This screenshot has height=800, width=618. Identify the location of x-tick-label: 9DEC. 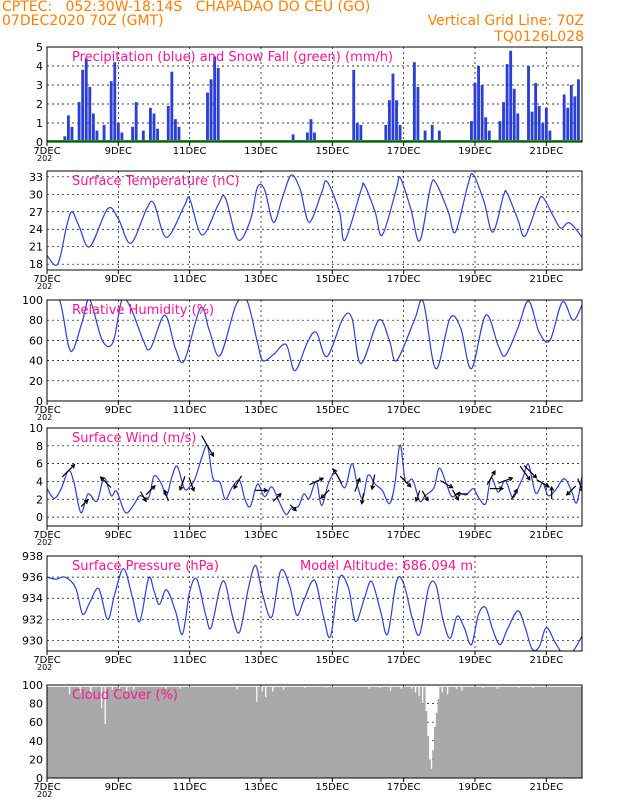
(118, 535).